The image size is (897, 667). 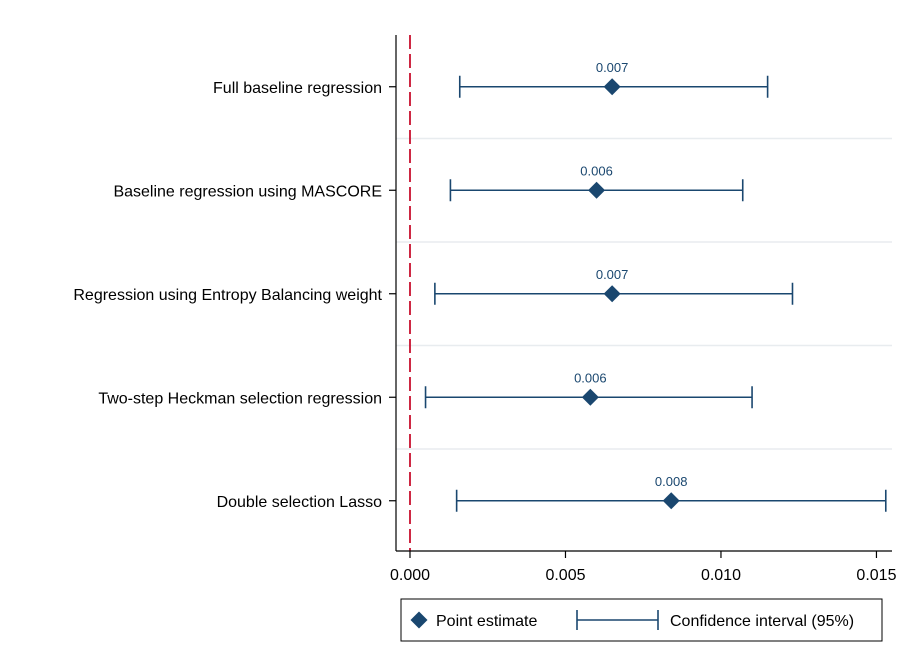 I want to click on x-tick-label: 0.005, so click(x=565, y=575).